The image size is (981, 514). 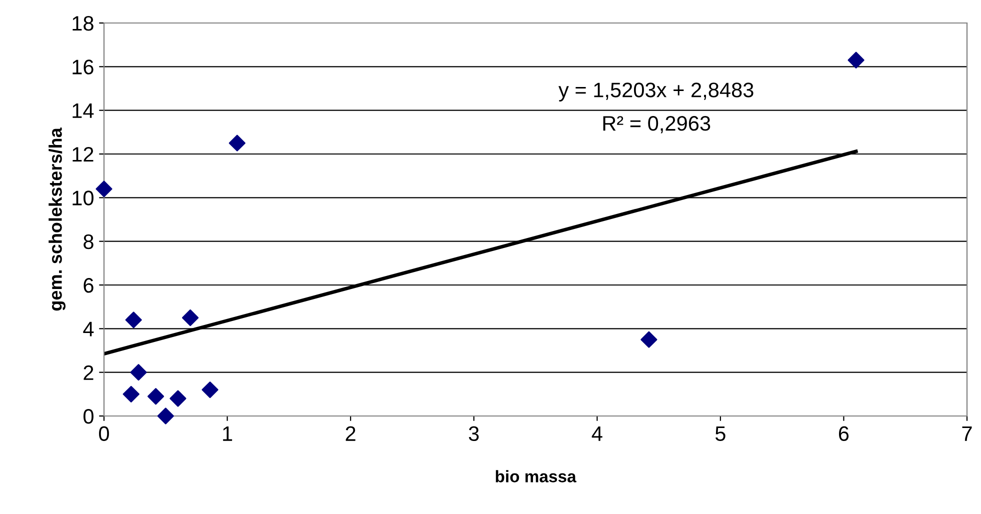 What do you see at coordinates (104, 434) in the screenshot?
I see `x-tick-label: 0` at bounding box center [104, 434].